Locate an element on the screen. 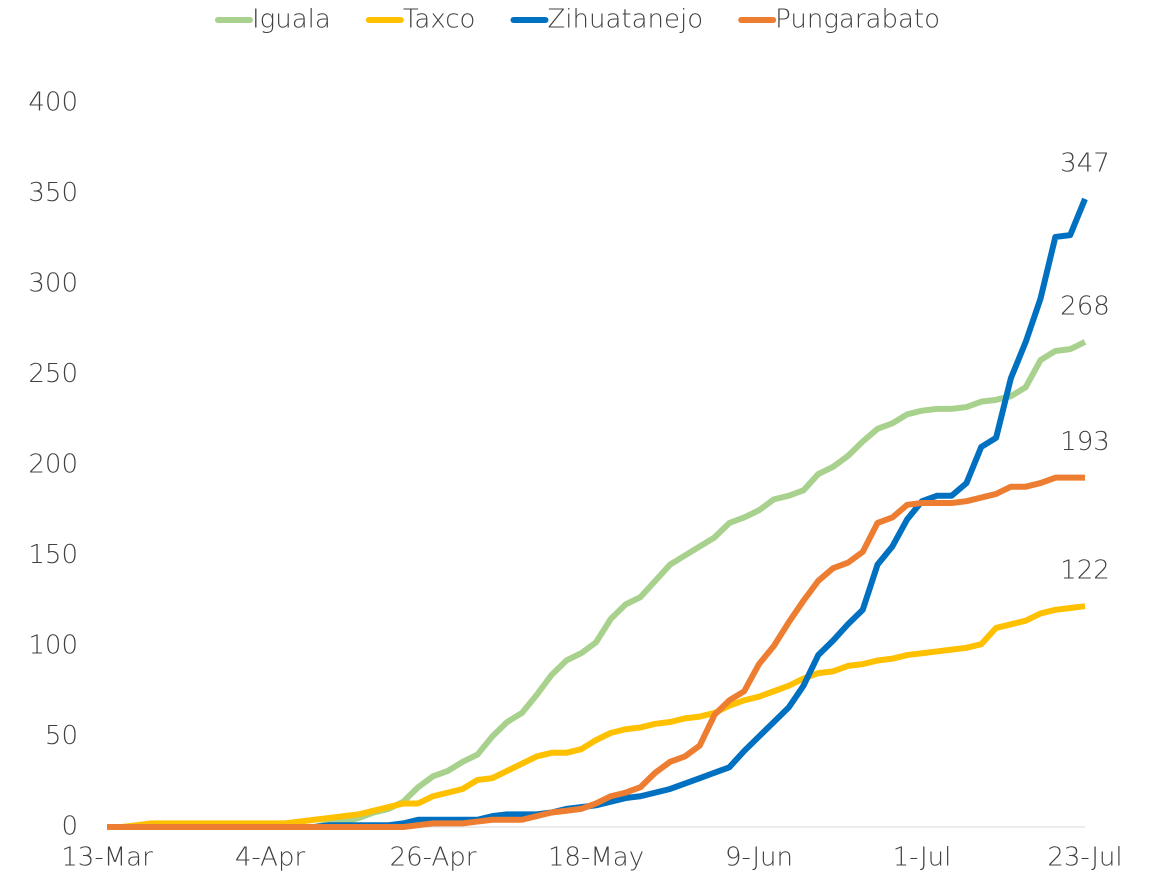 The width and height of the screenshot is (1158, 883). y-tick-label: 100 is located at coordinates (53, 646).